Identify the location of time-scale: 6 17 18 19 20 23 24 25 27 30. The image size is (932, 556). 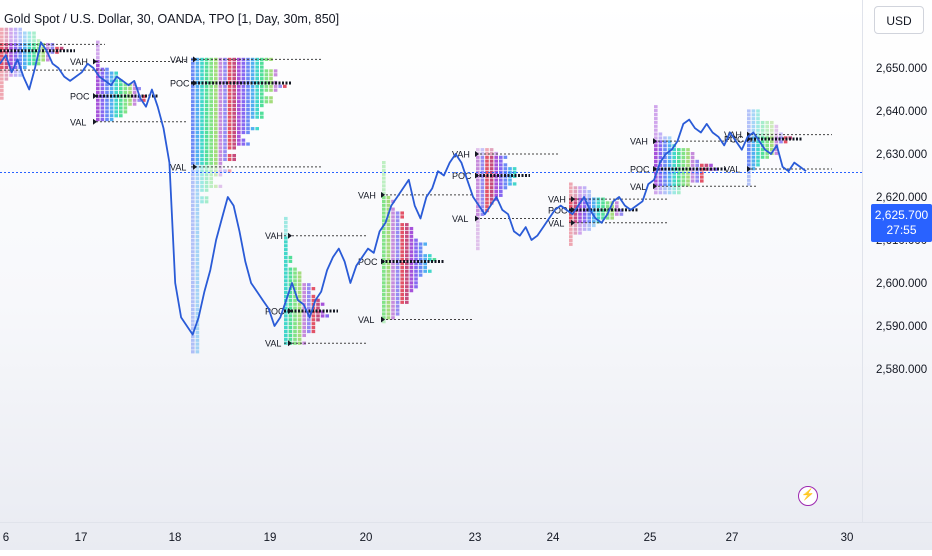
(466, 536).